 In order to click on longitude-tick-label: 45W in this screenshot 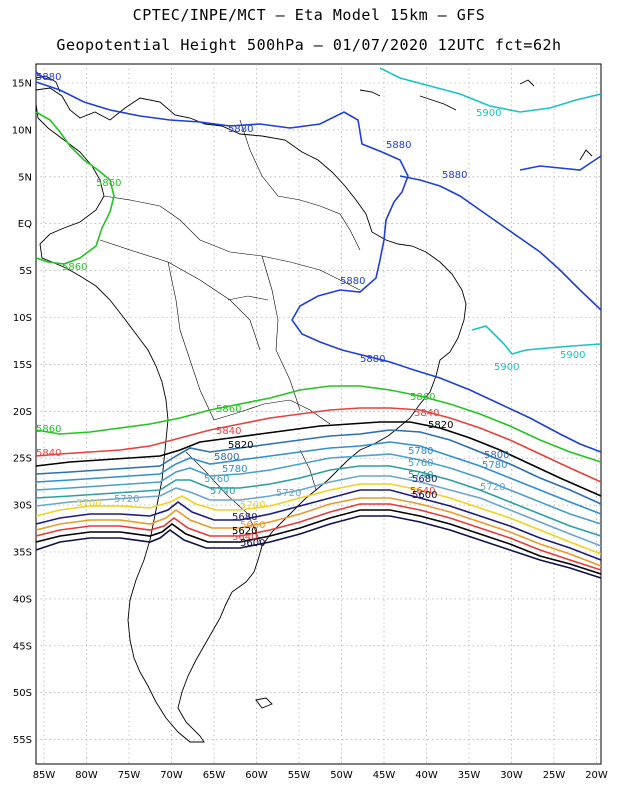, I will do `click(384, 775)`.